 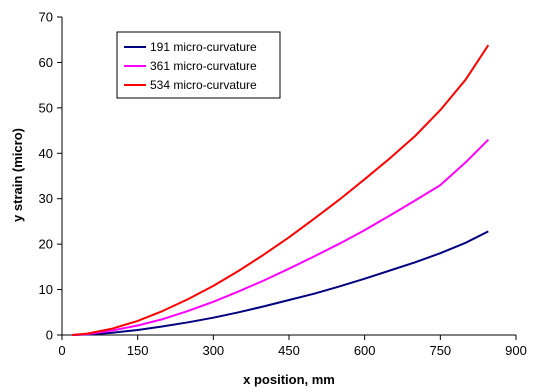 What do you see at coordinates (203, 47) in the screenshot?
I see `legend-label: 191 micro-curvature` at bounding box center [203, 47].